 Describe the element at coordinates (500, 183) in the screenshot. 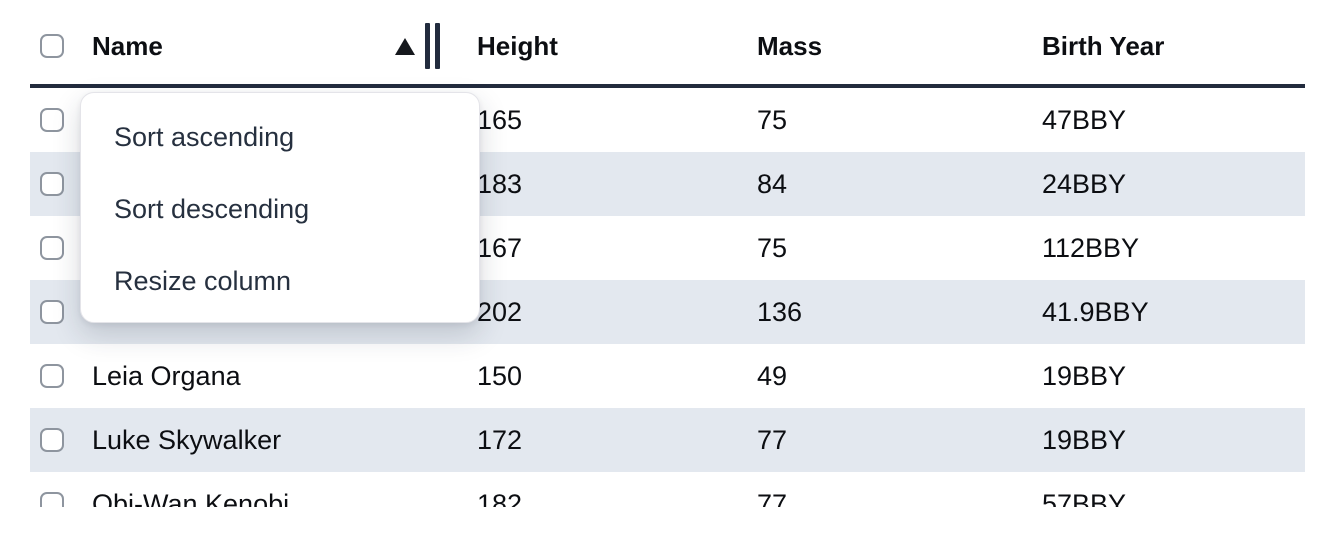

I see `cell-height: 183` at that location.